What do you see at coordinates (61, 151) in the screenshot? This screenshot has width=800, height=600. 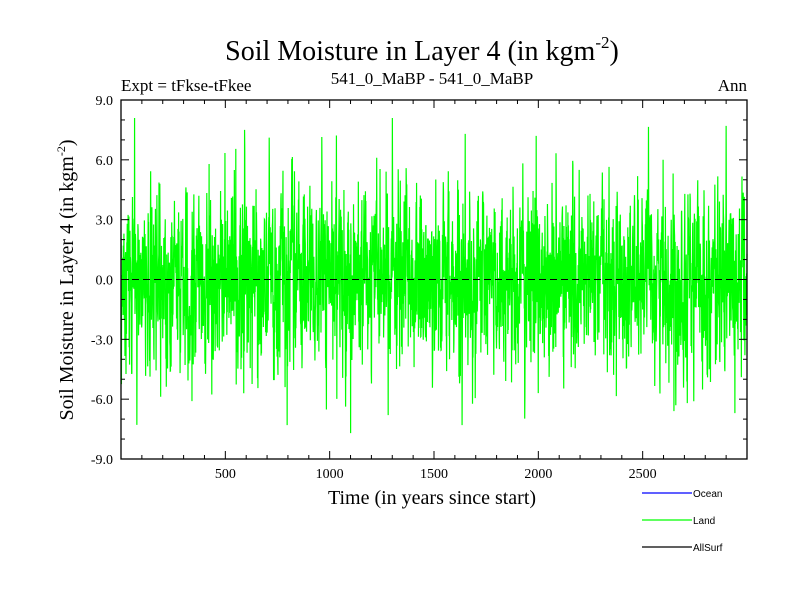 I see `y-axis-label-superscript: -2` at bounding box center [61, 151].